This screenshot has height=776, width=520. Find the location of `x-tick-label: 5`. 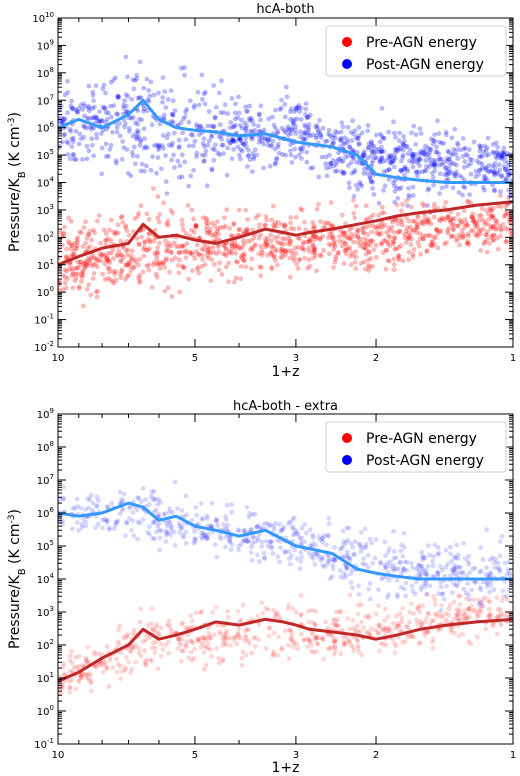

x-tick-label: 5 is located at coordinates (195, 358).